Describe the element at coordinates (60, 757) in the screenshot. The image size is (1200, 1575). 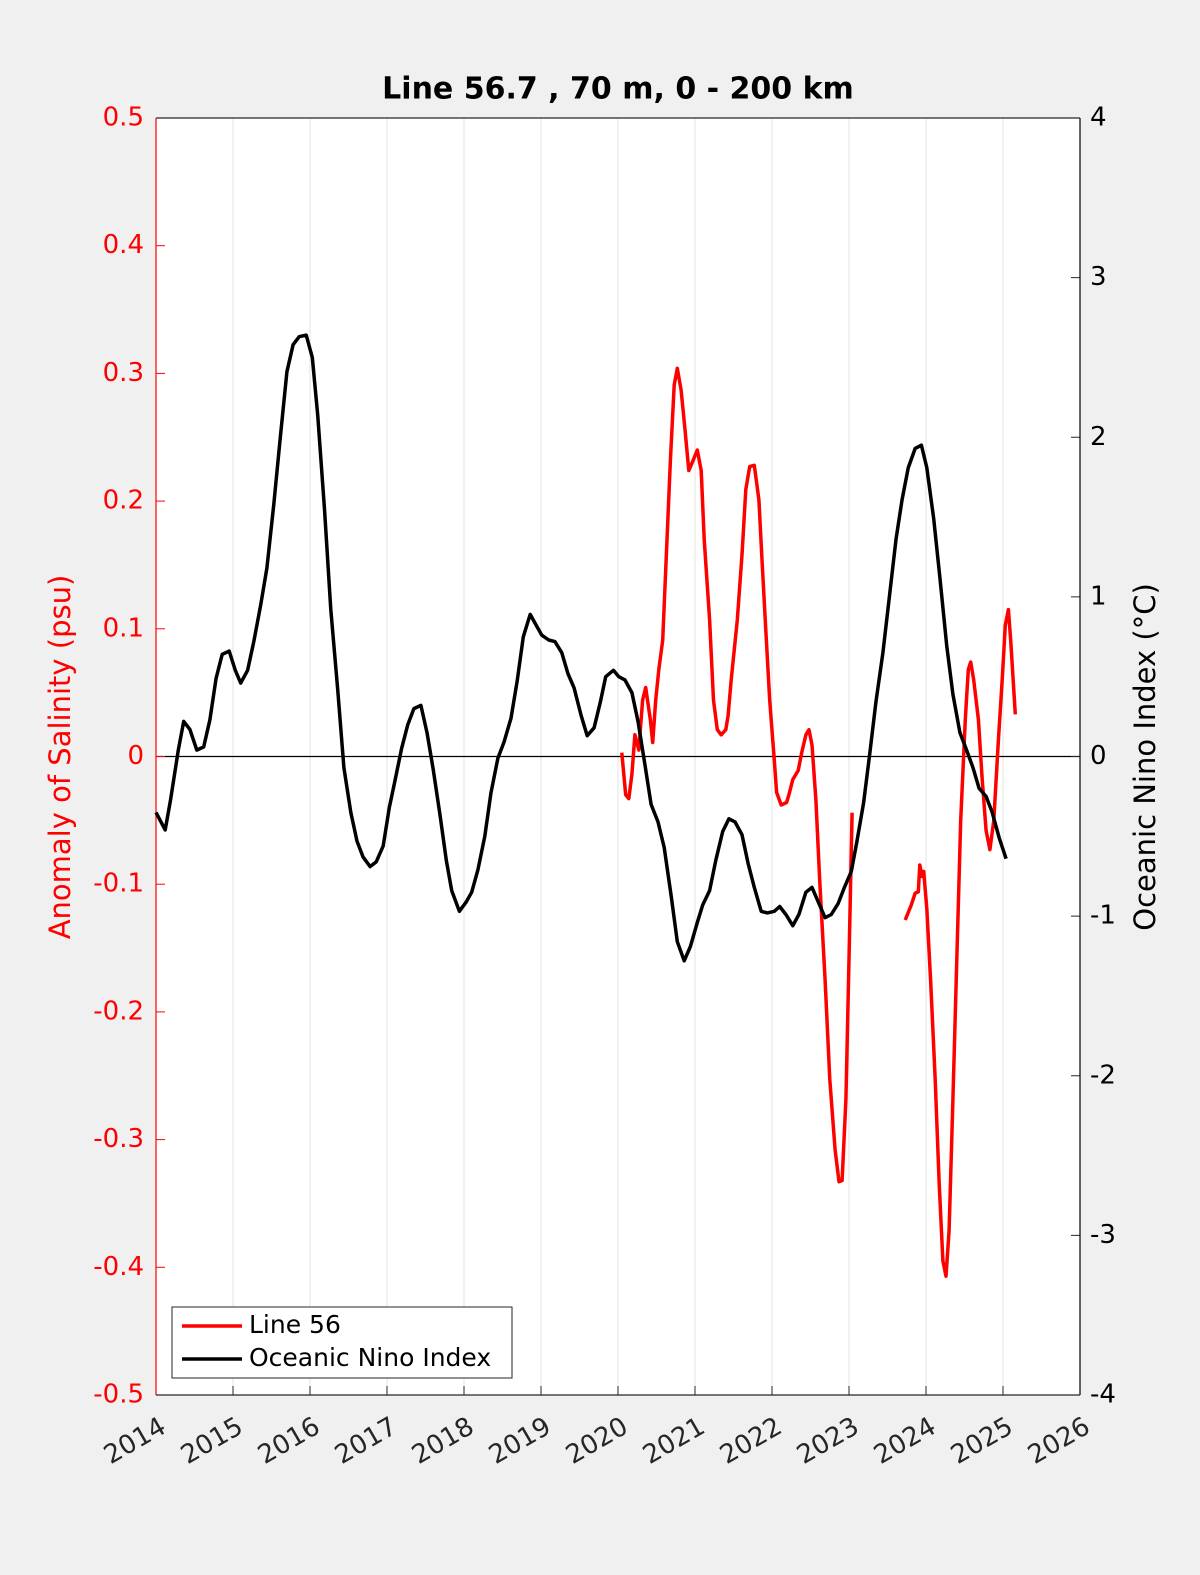
I see `y-axis-label: Anomaly of Salinity (psu)` at that location.